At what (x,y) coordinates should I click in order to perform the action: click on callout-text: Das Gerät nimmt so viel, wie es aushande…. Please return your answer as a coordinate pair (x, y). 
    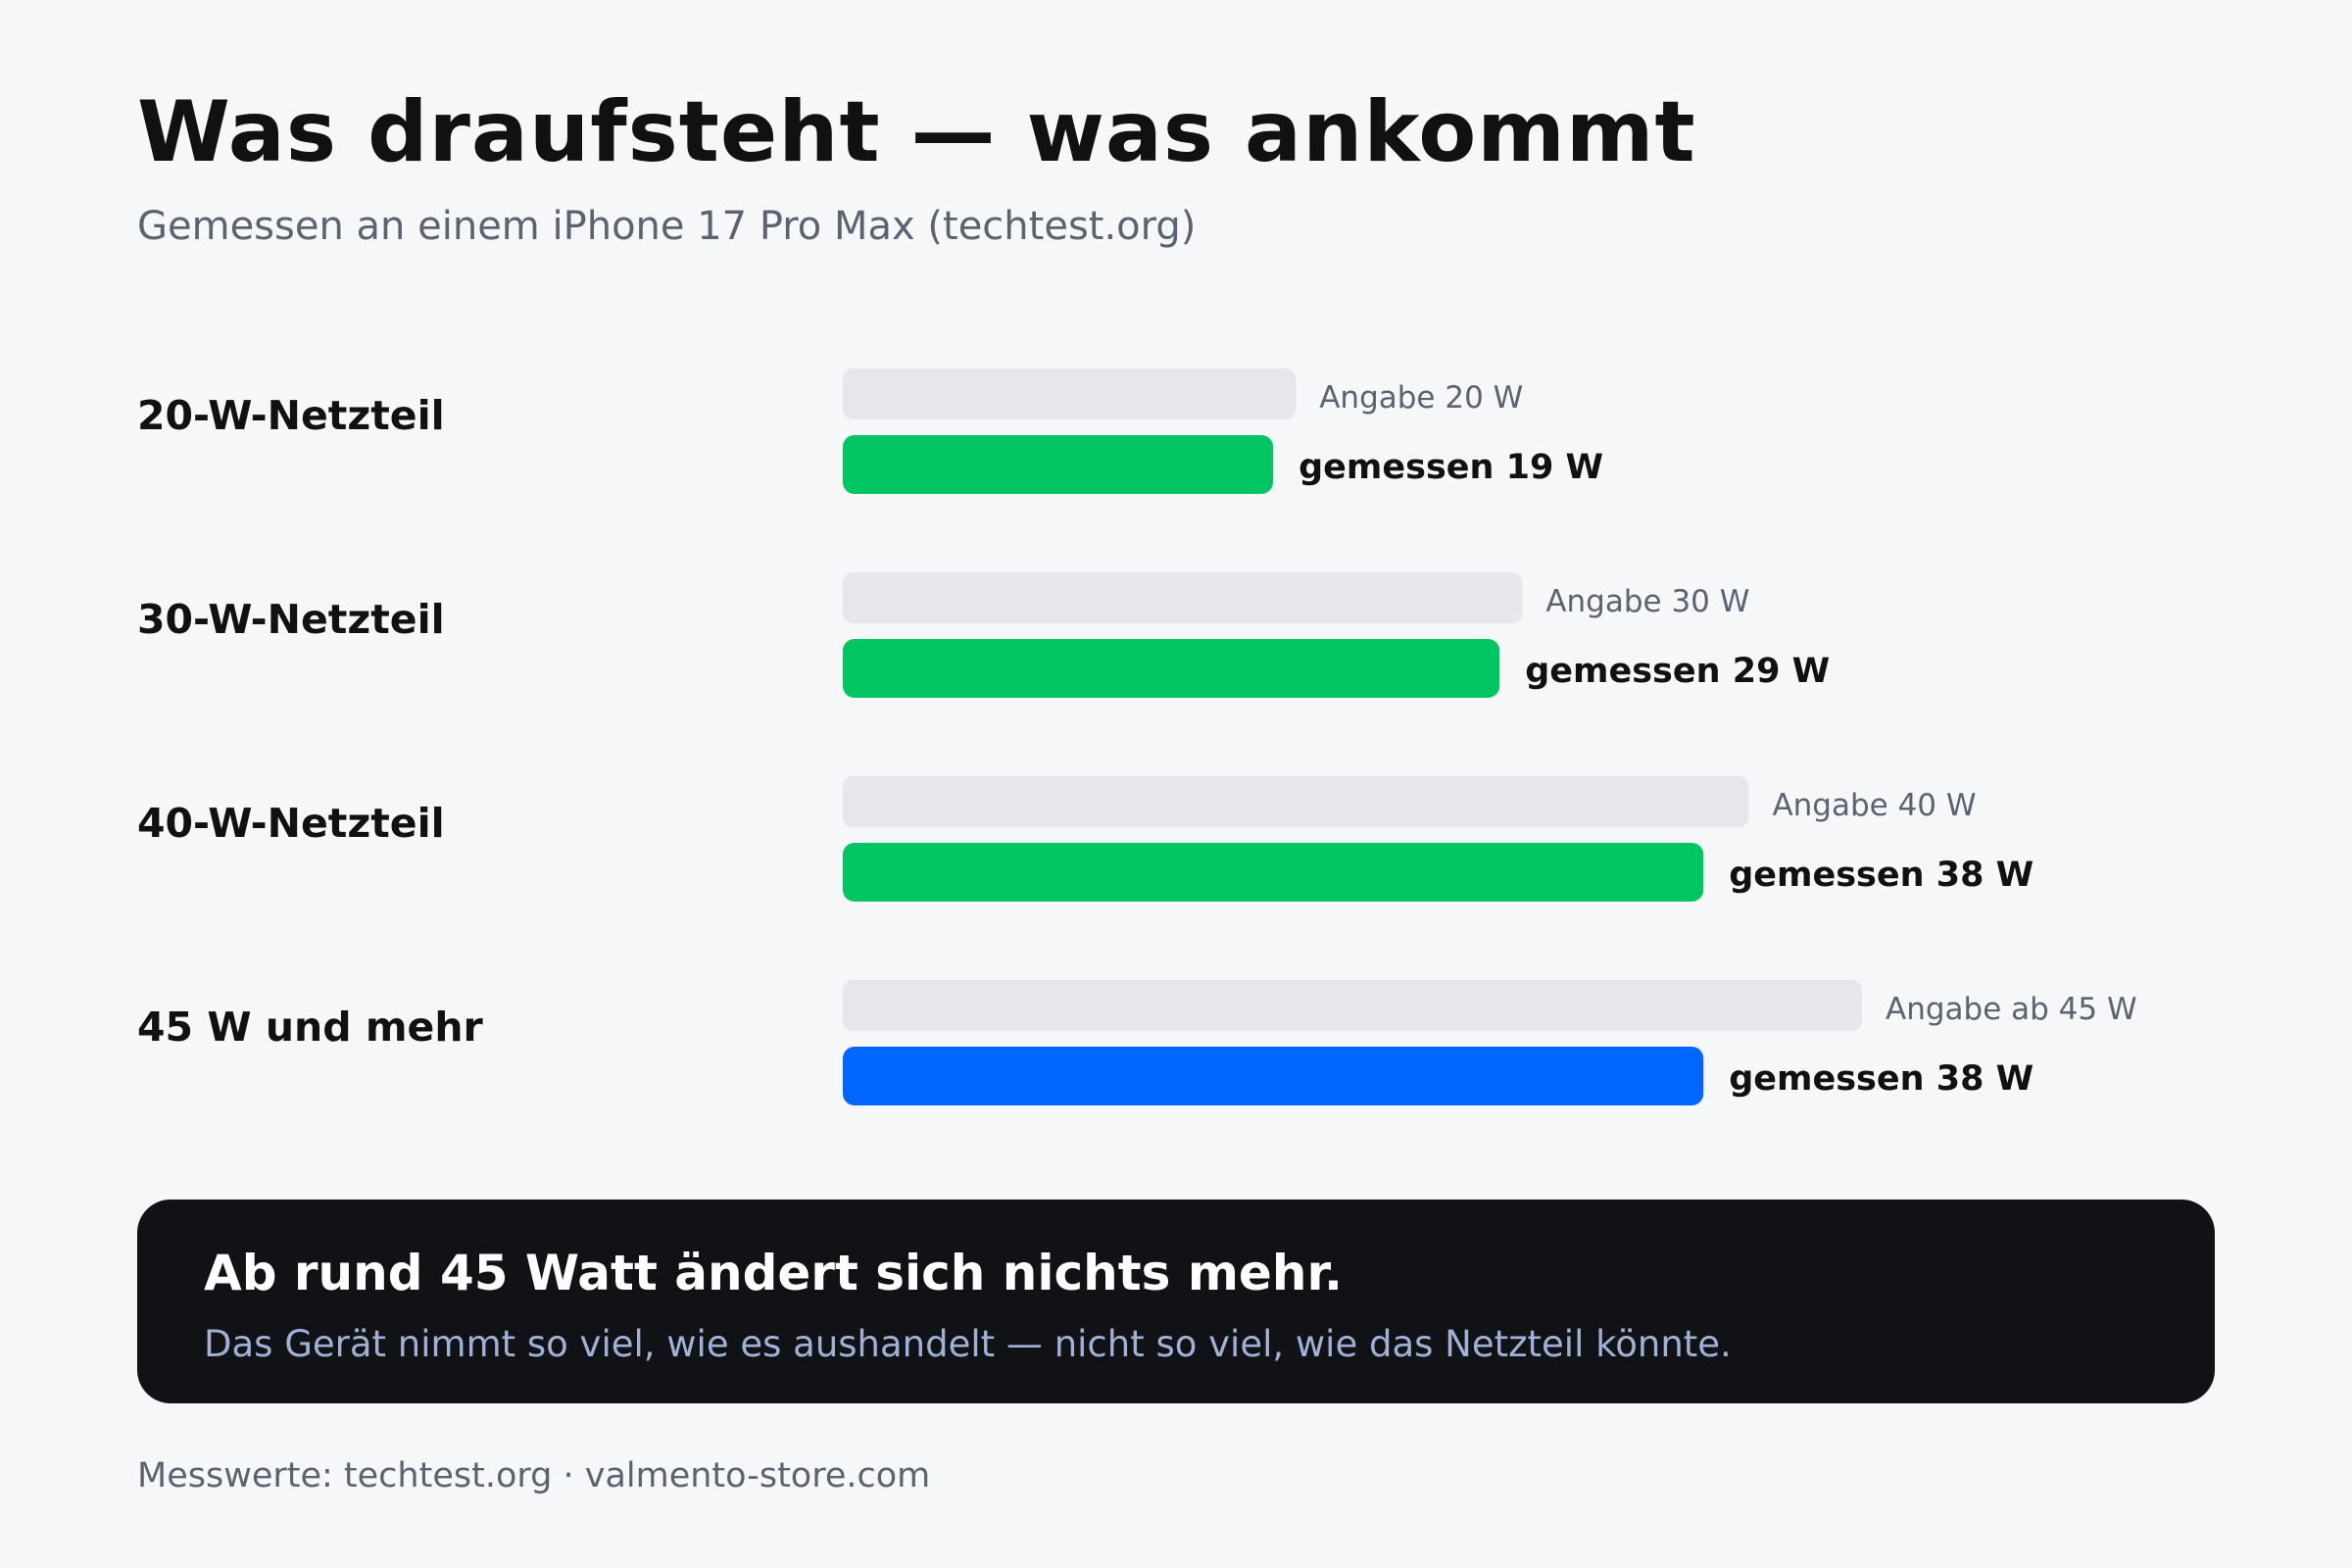
    Looking at the image, I should click on (968, 1344).